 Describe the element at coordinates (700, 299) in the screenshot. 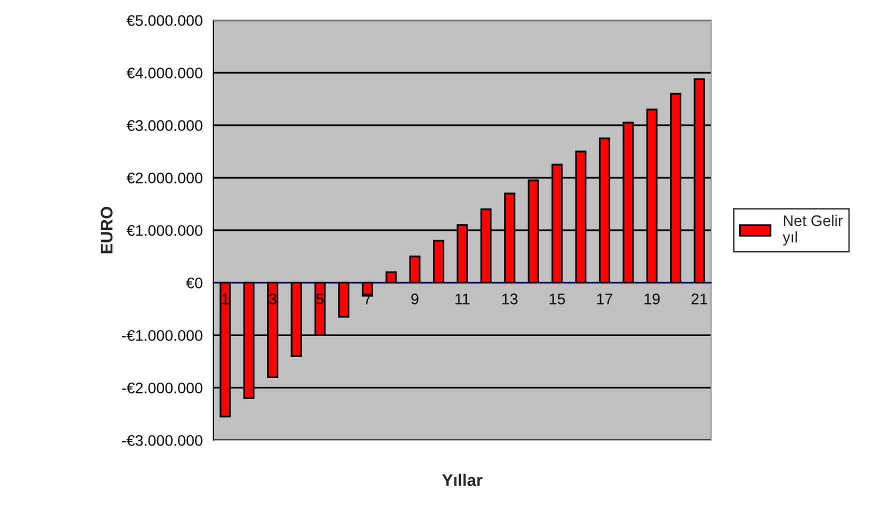

I see `x-tick-label: 21` at that location.